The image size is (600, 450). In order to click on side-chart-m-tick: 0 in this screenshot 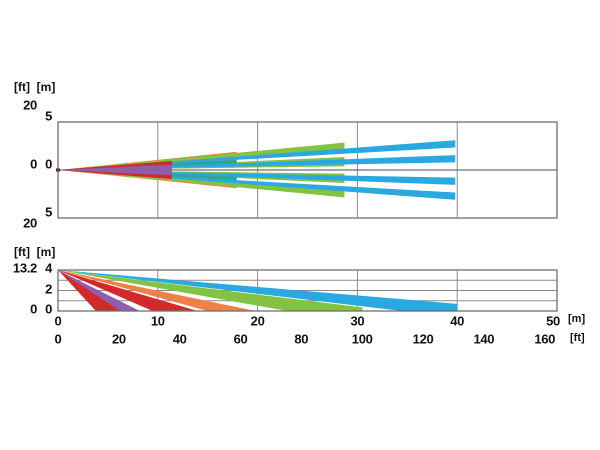, I will do `click(48, 309)`.